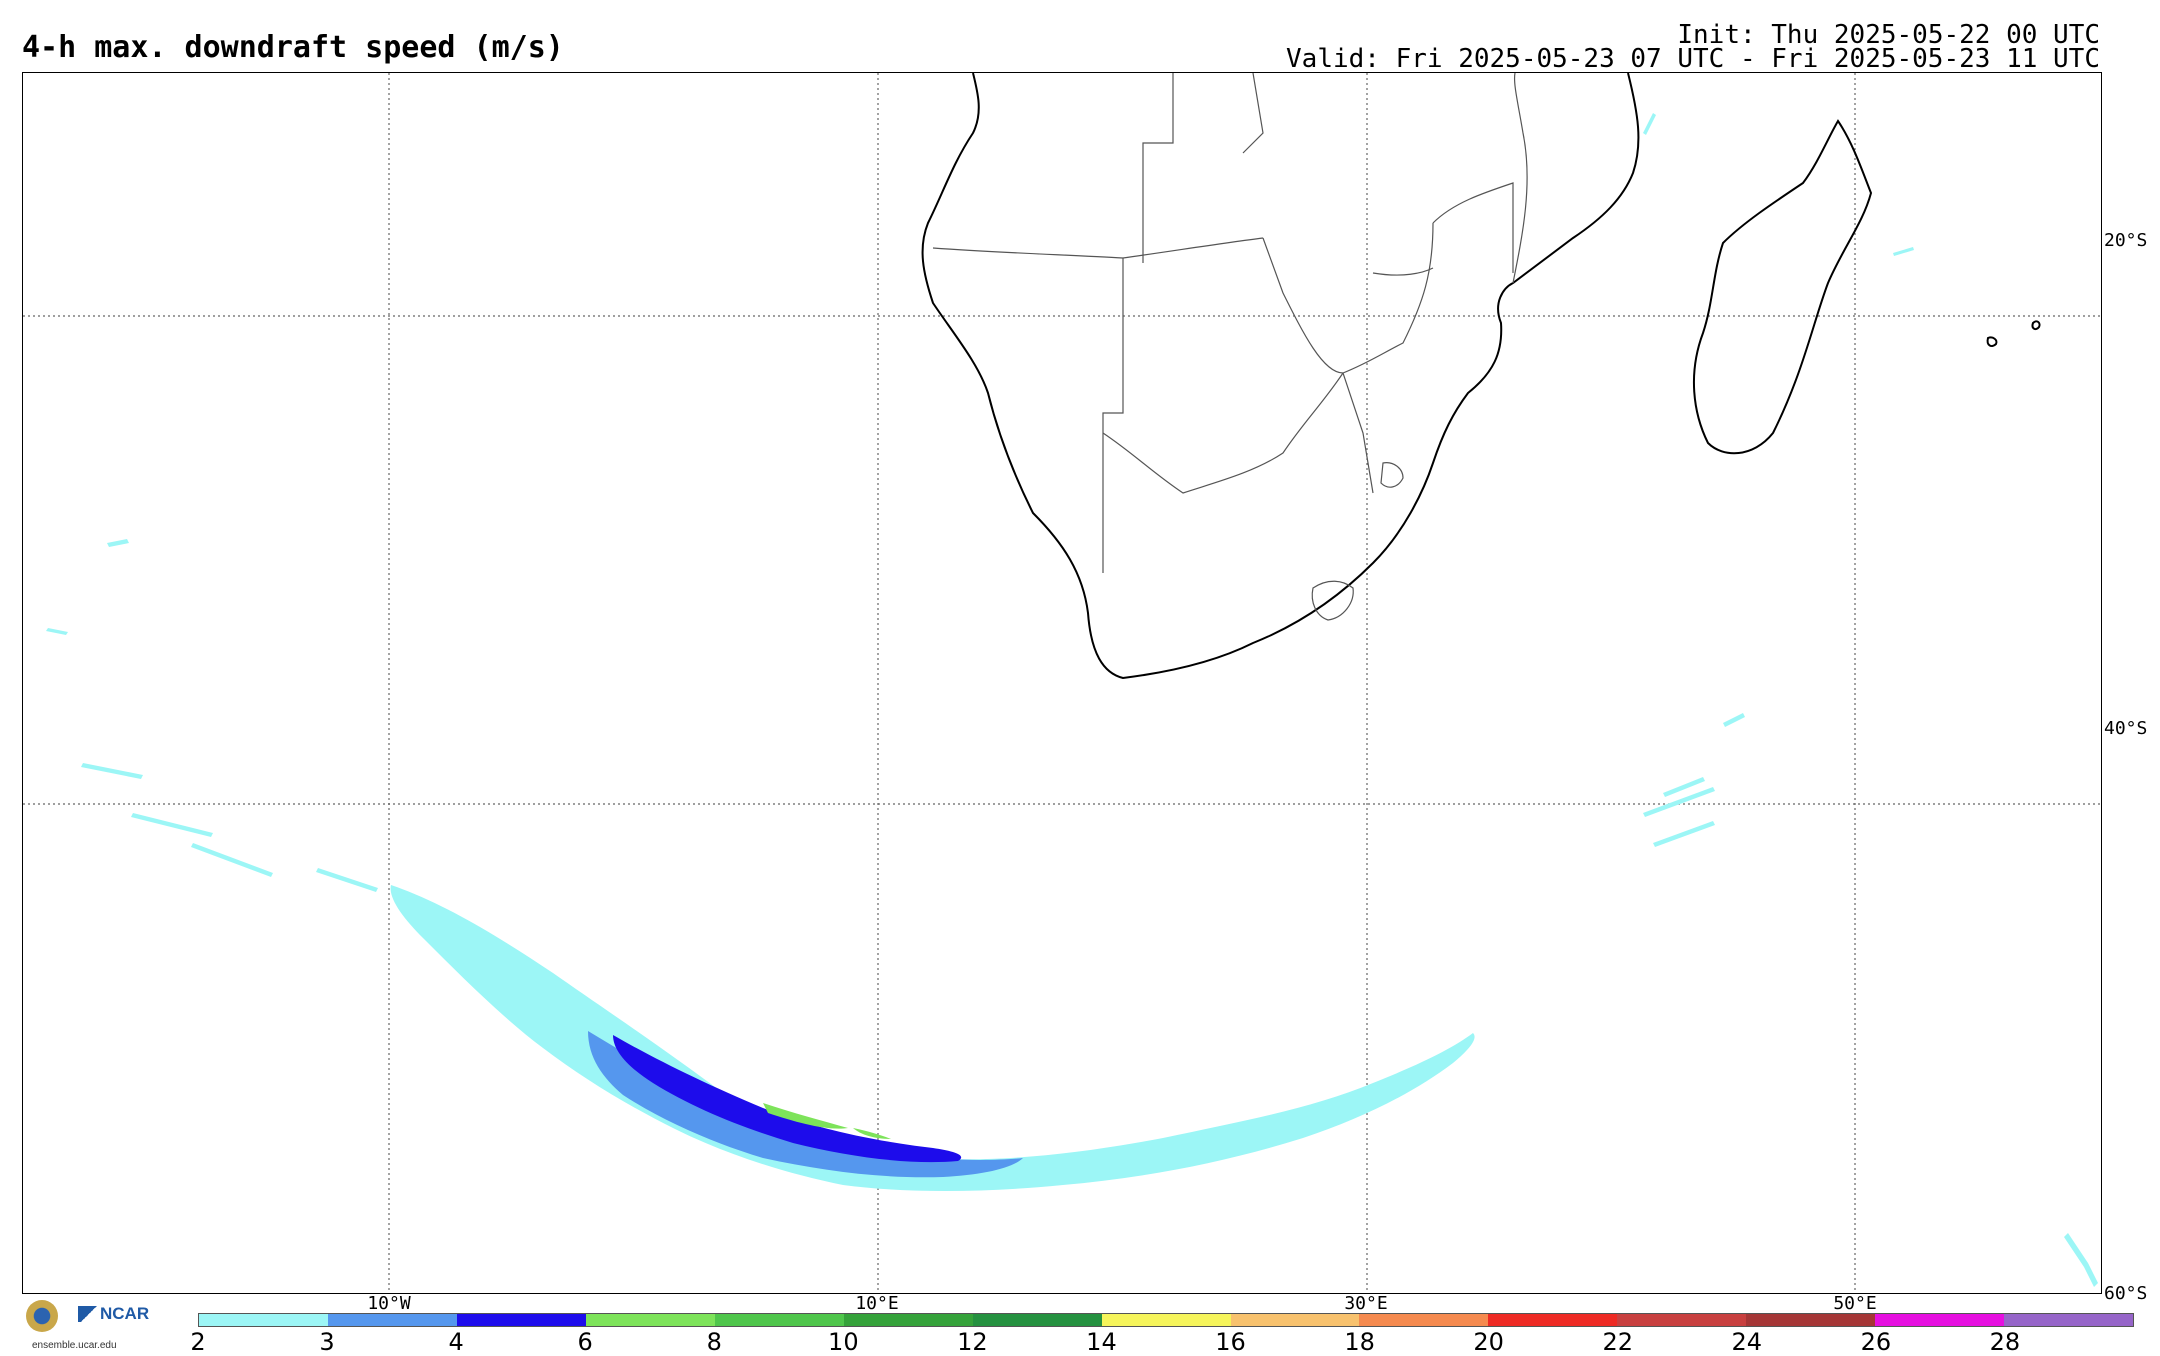  Describe the element at coordinates (1992, 341) in the screenshot. I see `mauritius-coast` at that location.